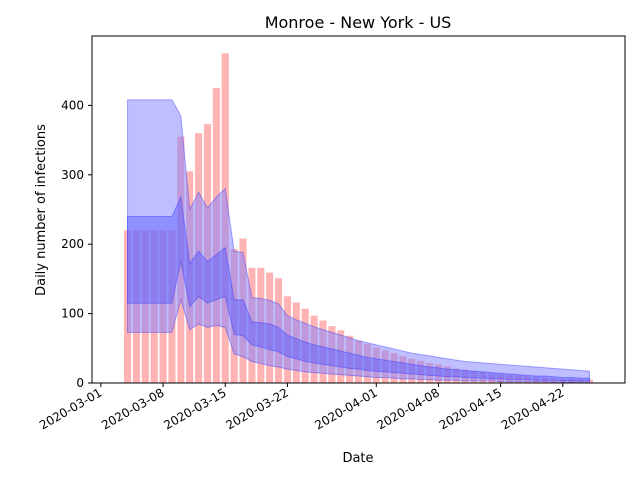  Describe the element at coordinates (72, 314) in the screenshot. I see `y-tick-label: 100` at that location.